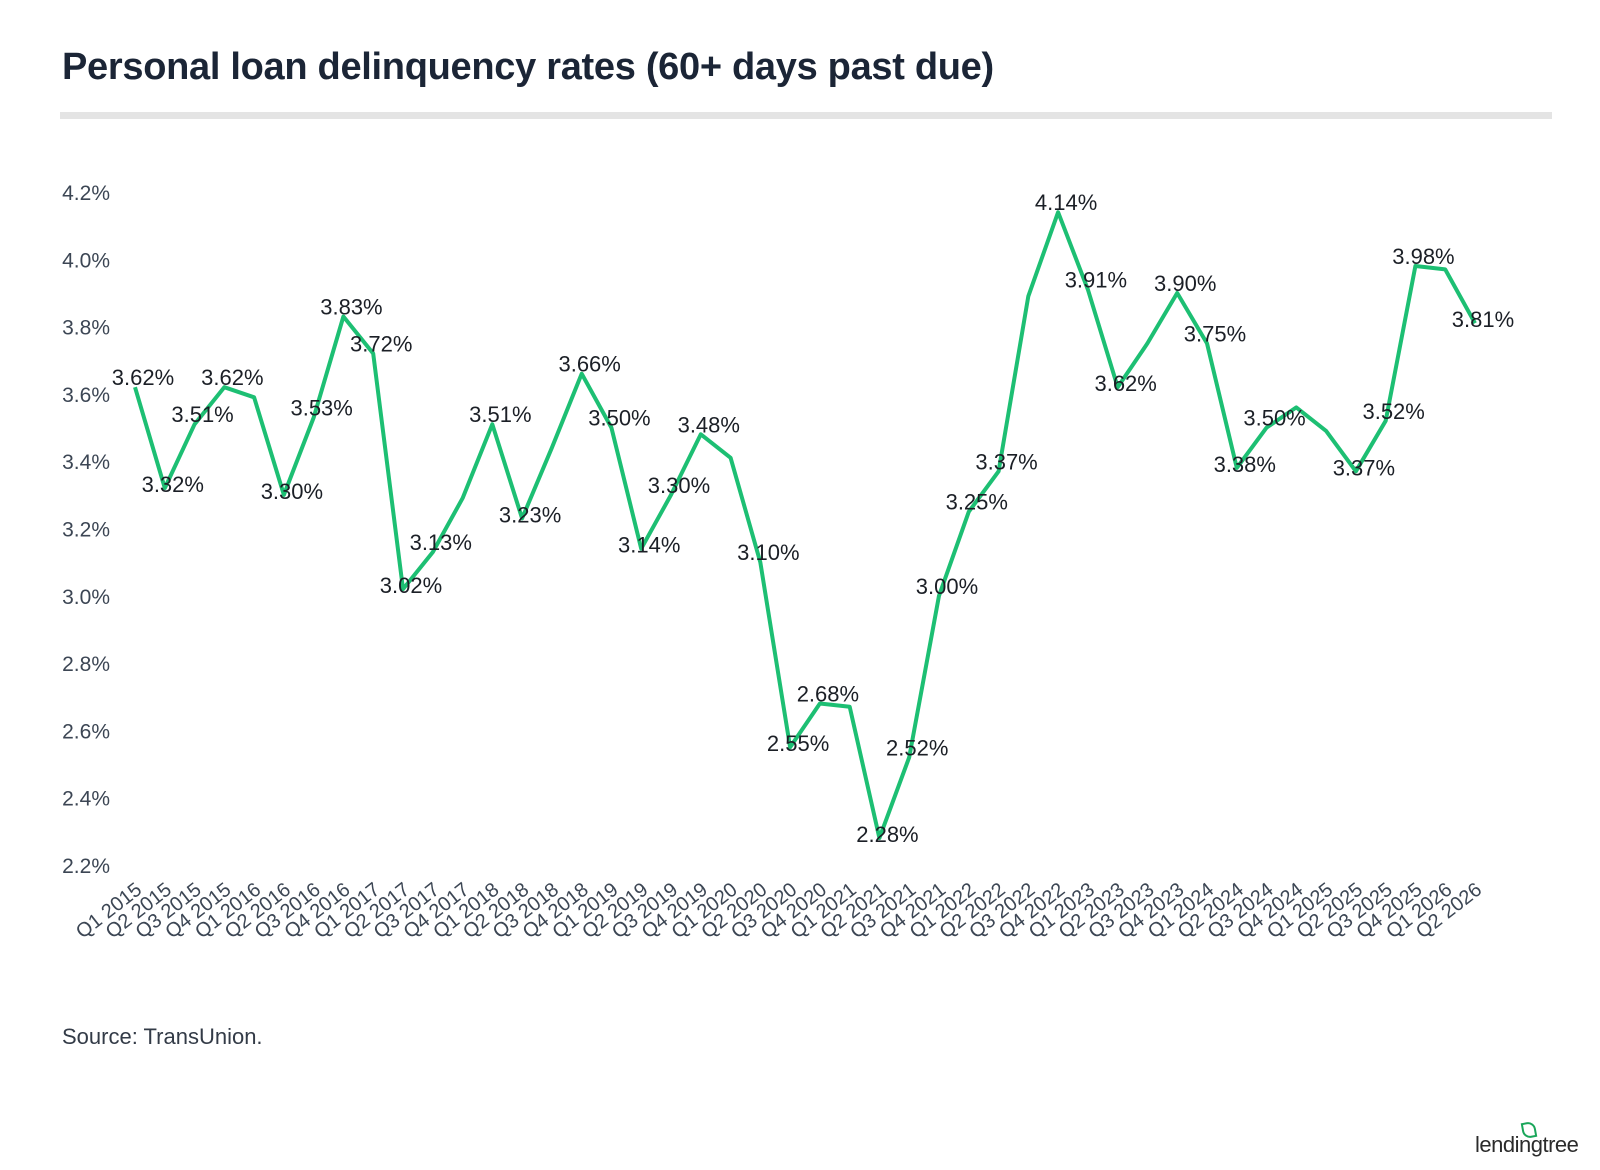  What do you see at coordinates (589, 364) in the screenshot?
I see `data-label: 3.66%` at bounding box center [589, 364].